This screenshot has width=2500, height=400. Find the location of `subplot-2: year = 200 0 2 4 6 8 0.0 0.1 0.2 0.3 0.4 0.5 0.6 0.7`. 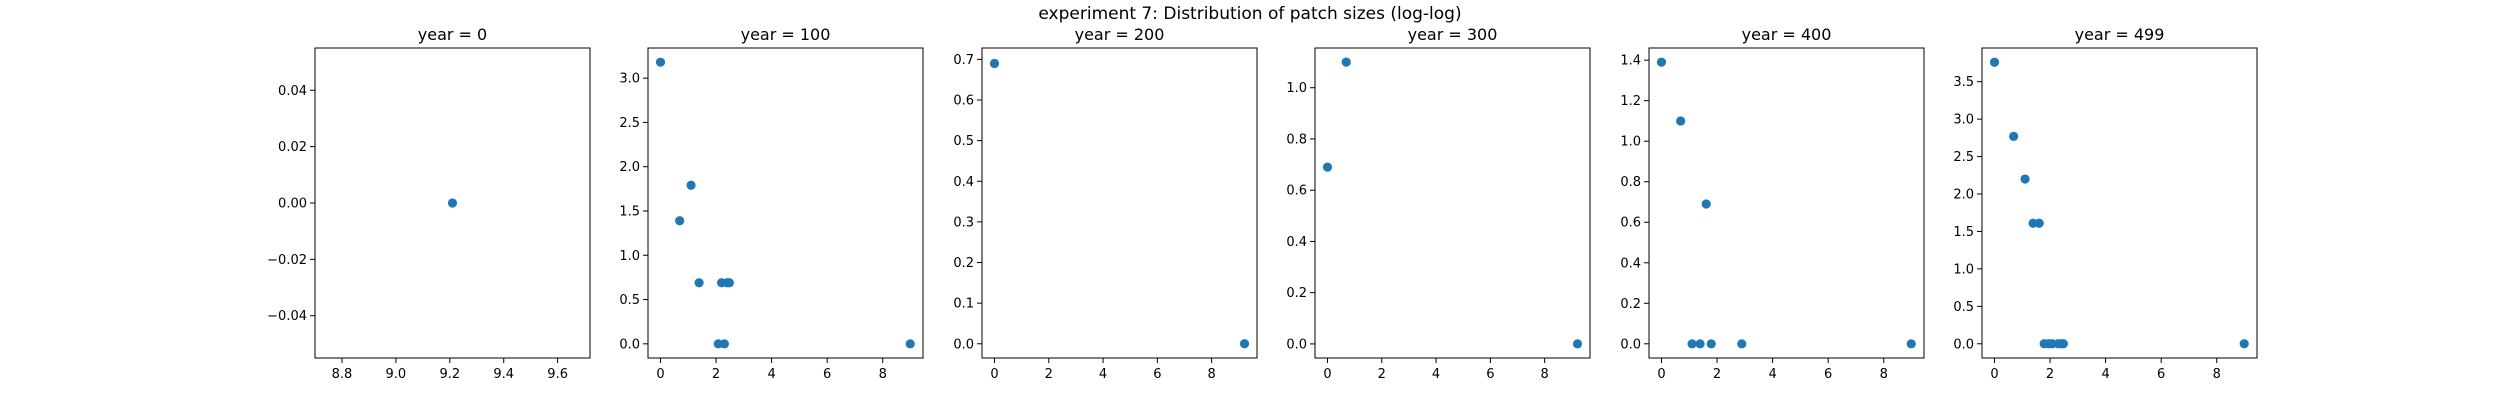

subplot-2: year = 200 0 2 4 6 8 0.0 0.1 0.2 0.3 0.4 0.5 0.6 0.7 is located at coordinates (1105, 203).